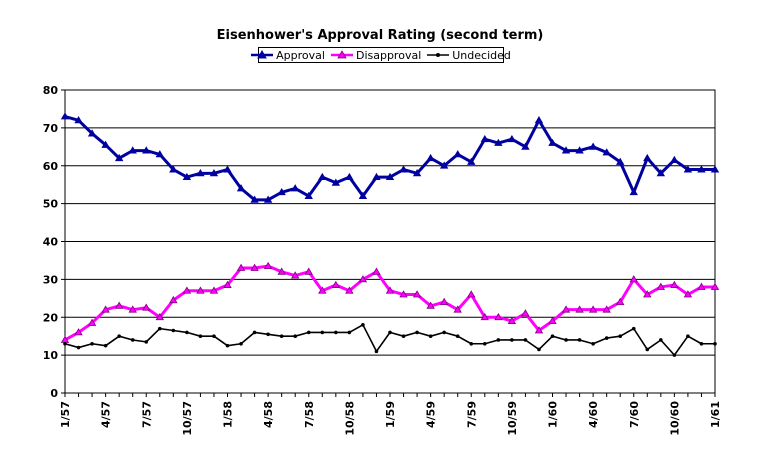  I want to click on legend-label-disapproval: Disapproval, so click(388, 55).